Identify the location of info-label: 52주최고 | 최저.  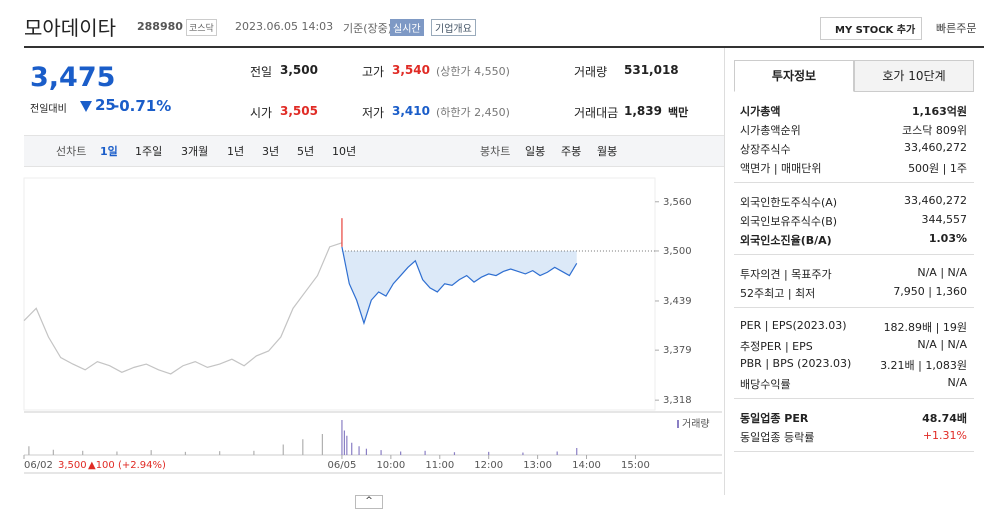
(778, 293).